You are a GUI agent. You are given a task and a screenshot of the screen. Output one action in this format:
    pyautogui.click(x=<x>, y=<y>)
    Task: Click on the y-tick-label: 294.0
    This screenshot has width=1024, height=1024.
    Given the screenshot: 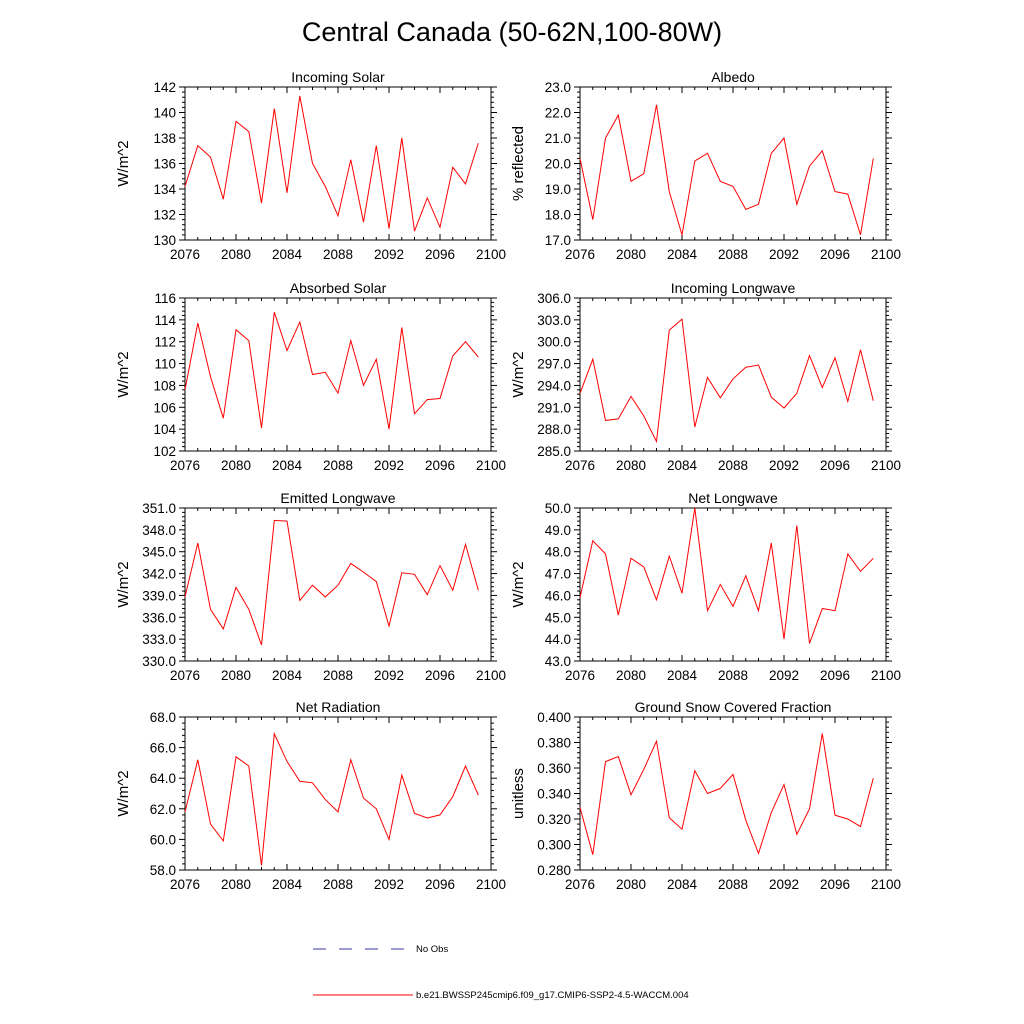 What is the action you would take?
    pyautogui.click(x=554, y=385)
    